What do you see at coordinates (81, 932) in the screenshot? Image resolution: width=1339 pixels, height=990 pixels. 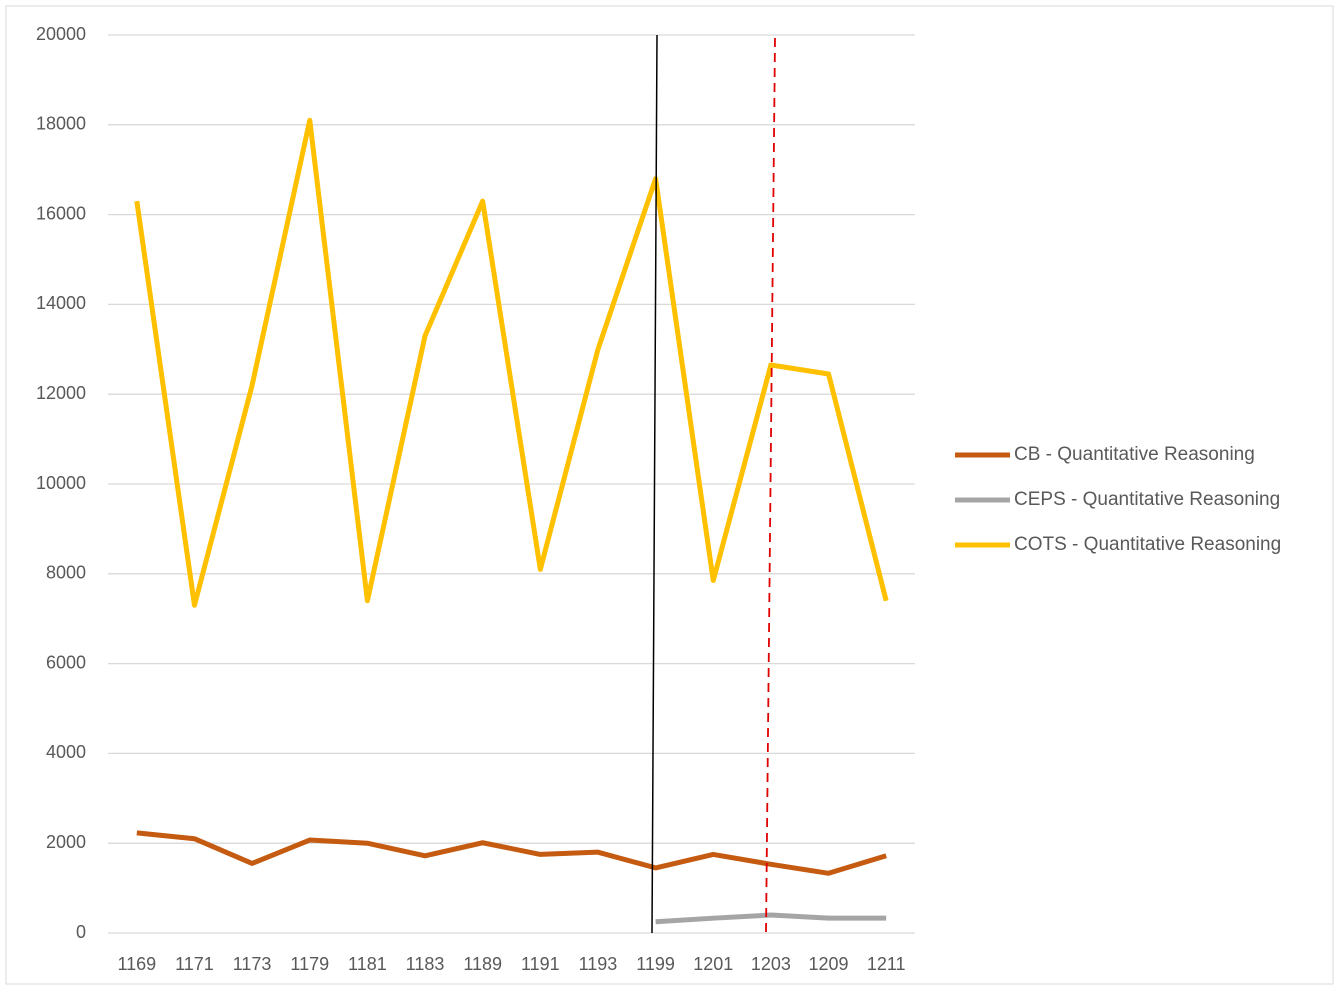 I see `y-tick-label: 0` at bounding box center [81, 932].